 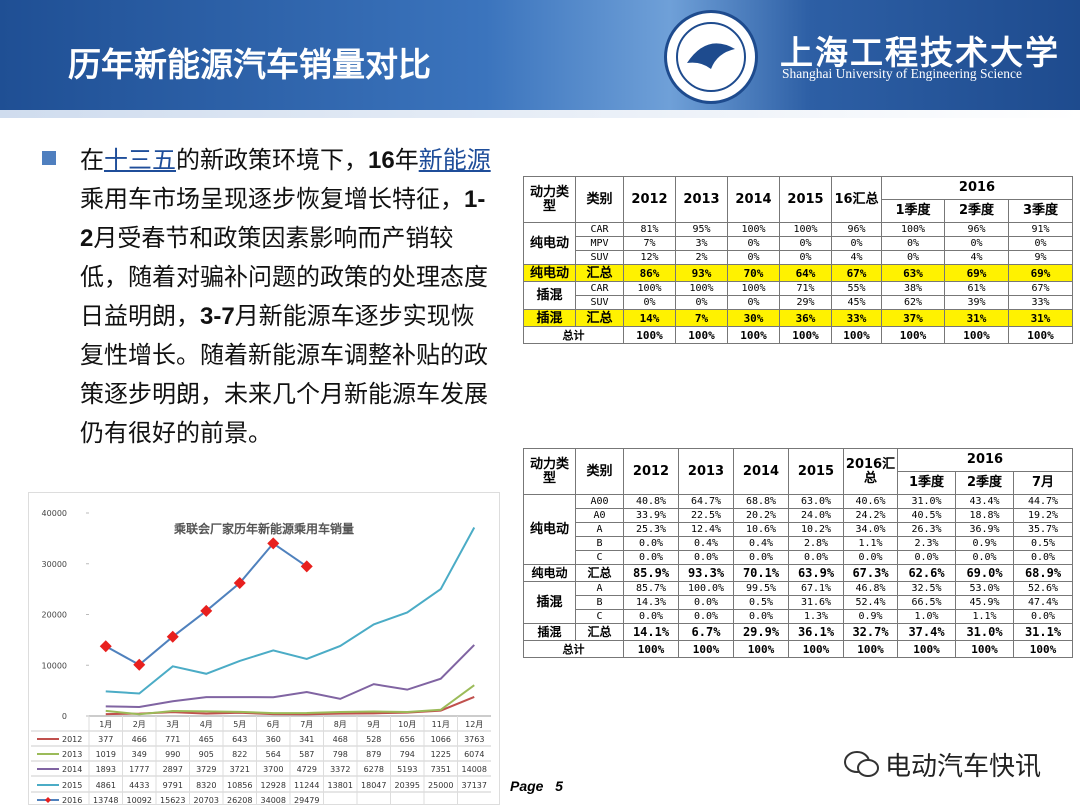 I want to click on value-cell: 2.8%, so click(x=816, y=543).